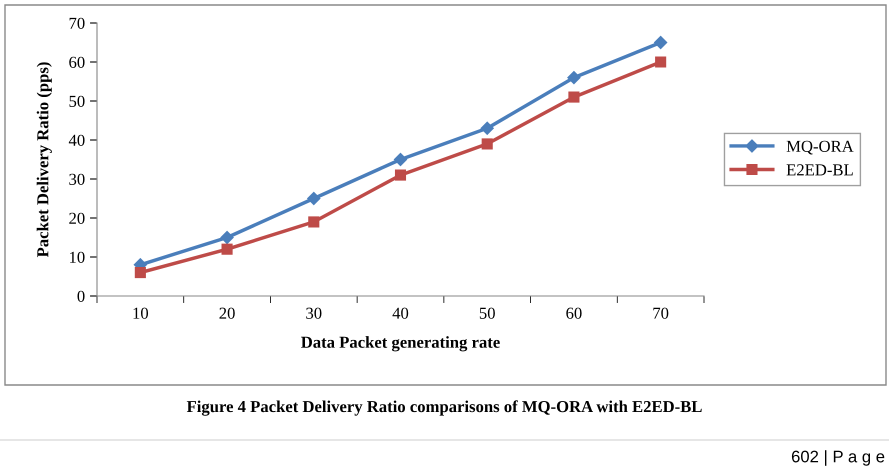 The image size is (889, 466). I want to click on x-tick-label: 30, so click(314, 313).